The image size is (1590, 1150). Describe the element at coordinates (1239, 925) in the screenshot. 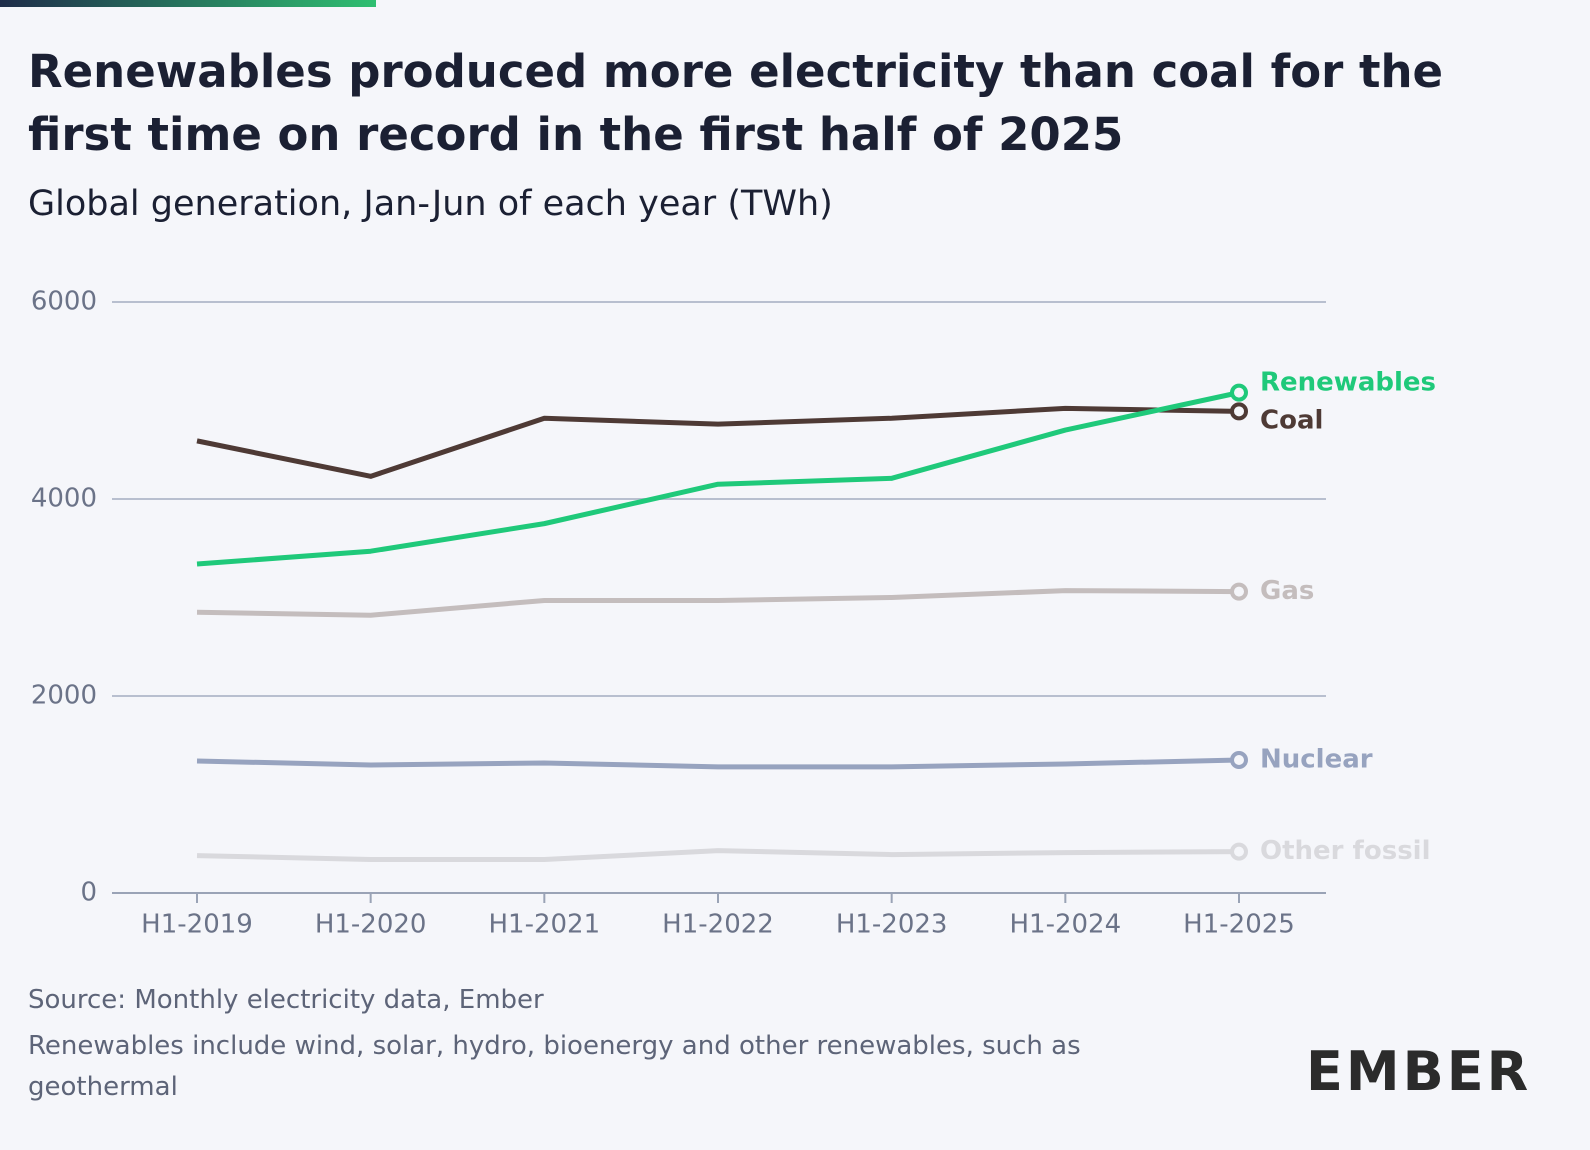

I see `x-tick-label: H1-2025` at that location.